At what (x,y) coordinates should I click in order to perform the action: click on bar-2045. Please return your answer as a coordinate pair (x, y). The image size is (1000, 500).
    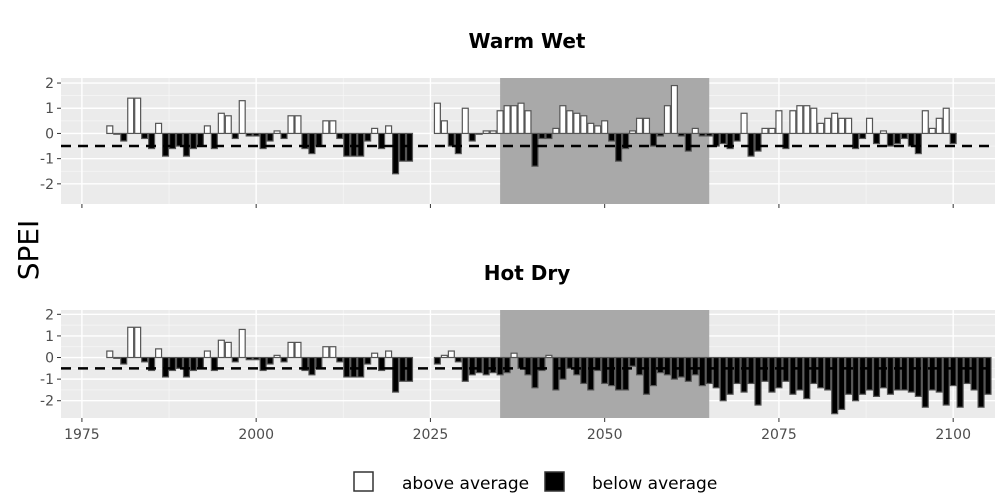
    Looking at the image, I should click on (570, 122).